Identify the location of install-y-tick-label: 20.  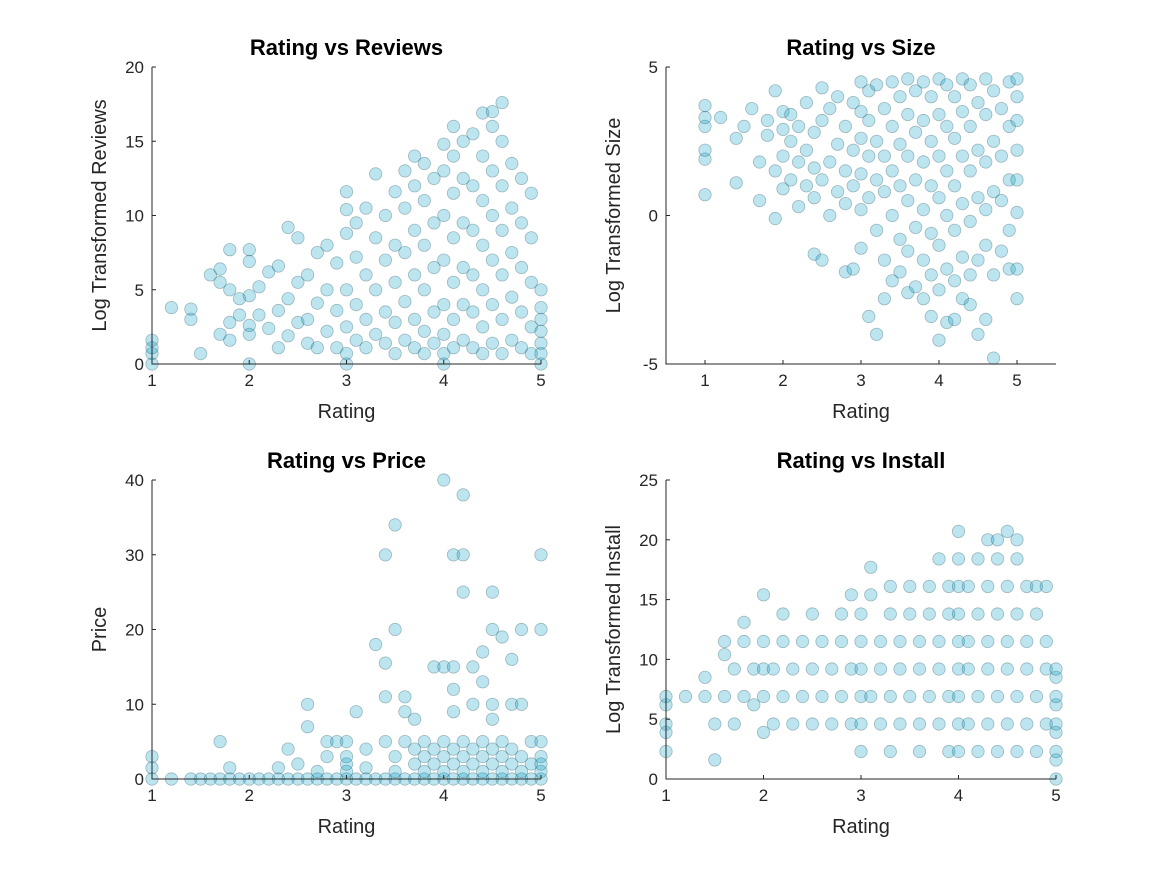
(648, 540).